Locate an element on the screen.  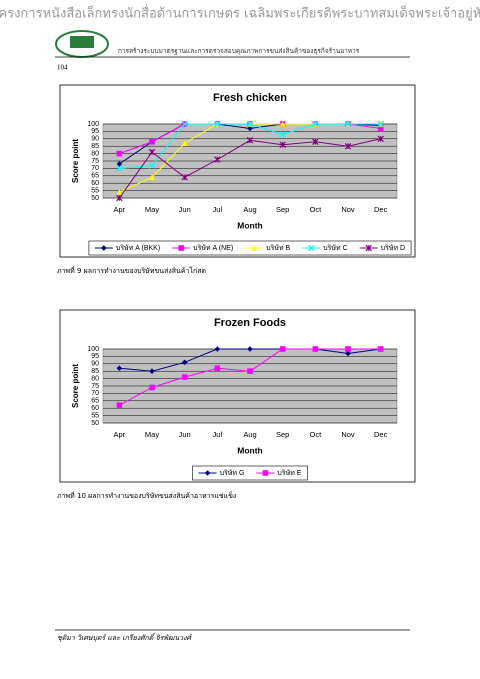
page-number: 104 is located at coordinates (62, 68).